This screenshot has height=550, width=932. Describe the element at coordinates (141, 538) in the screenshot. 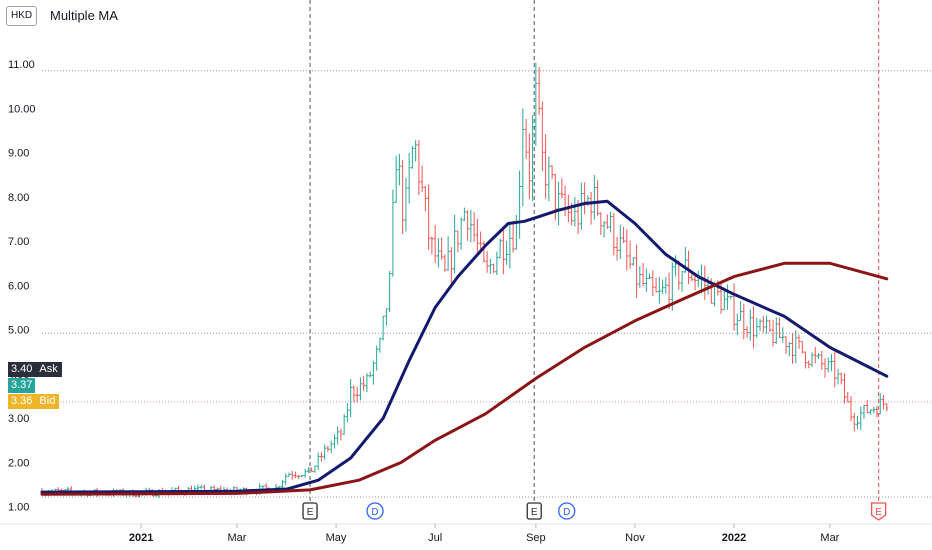

I see `x-tick-label-0: 2021` at that location.